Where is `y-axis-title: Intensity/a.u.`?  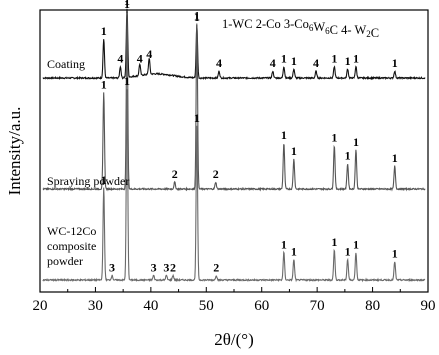 y-axis-title: Intensity/a.u. is located at coordinates (14, 151).